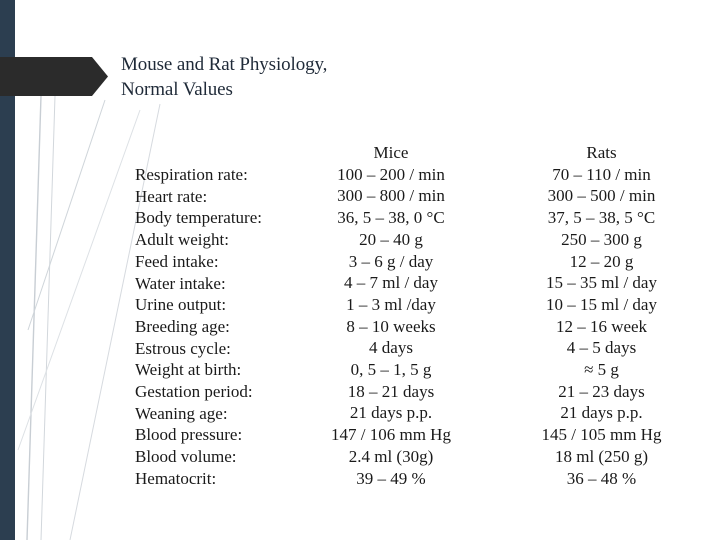 The width and height of the screenshot is (720, 540). I want to click on mice-value: 18 – 21 days, so click(391, 391).